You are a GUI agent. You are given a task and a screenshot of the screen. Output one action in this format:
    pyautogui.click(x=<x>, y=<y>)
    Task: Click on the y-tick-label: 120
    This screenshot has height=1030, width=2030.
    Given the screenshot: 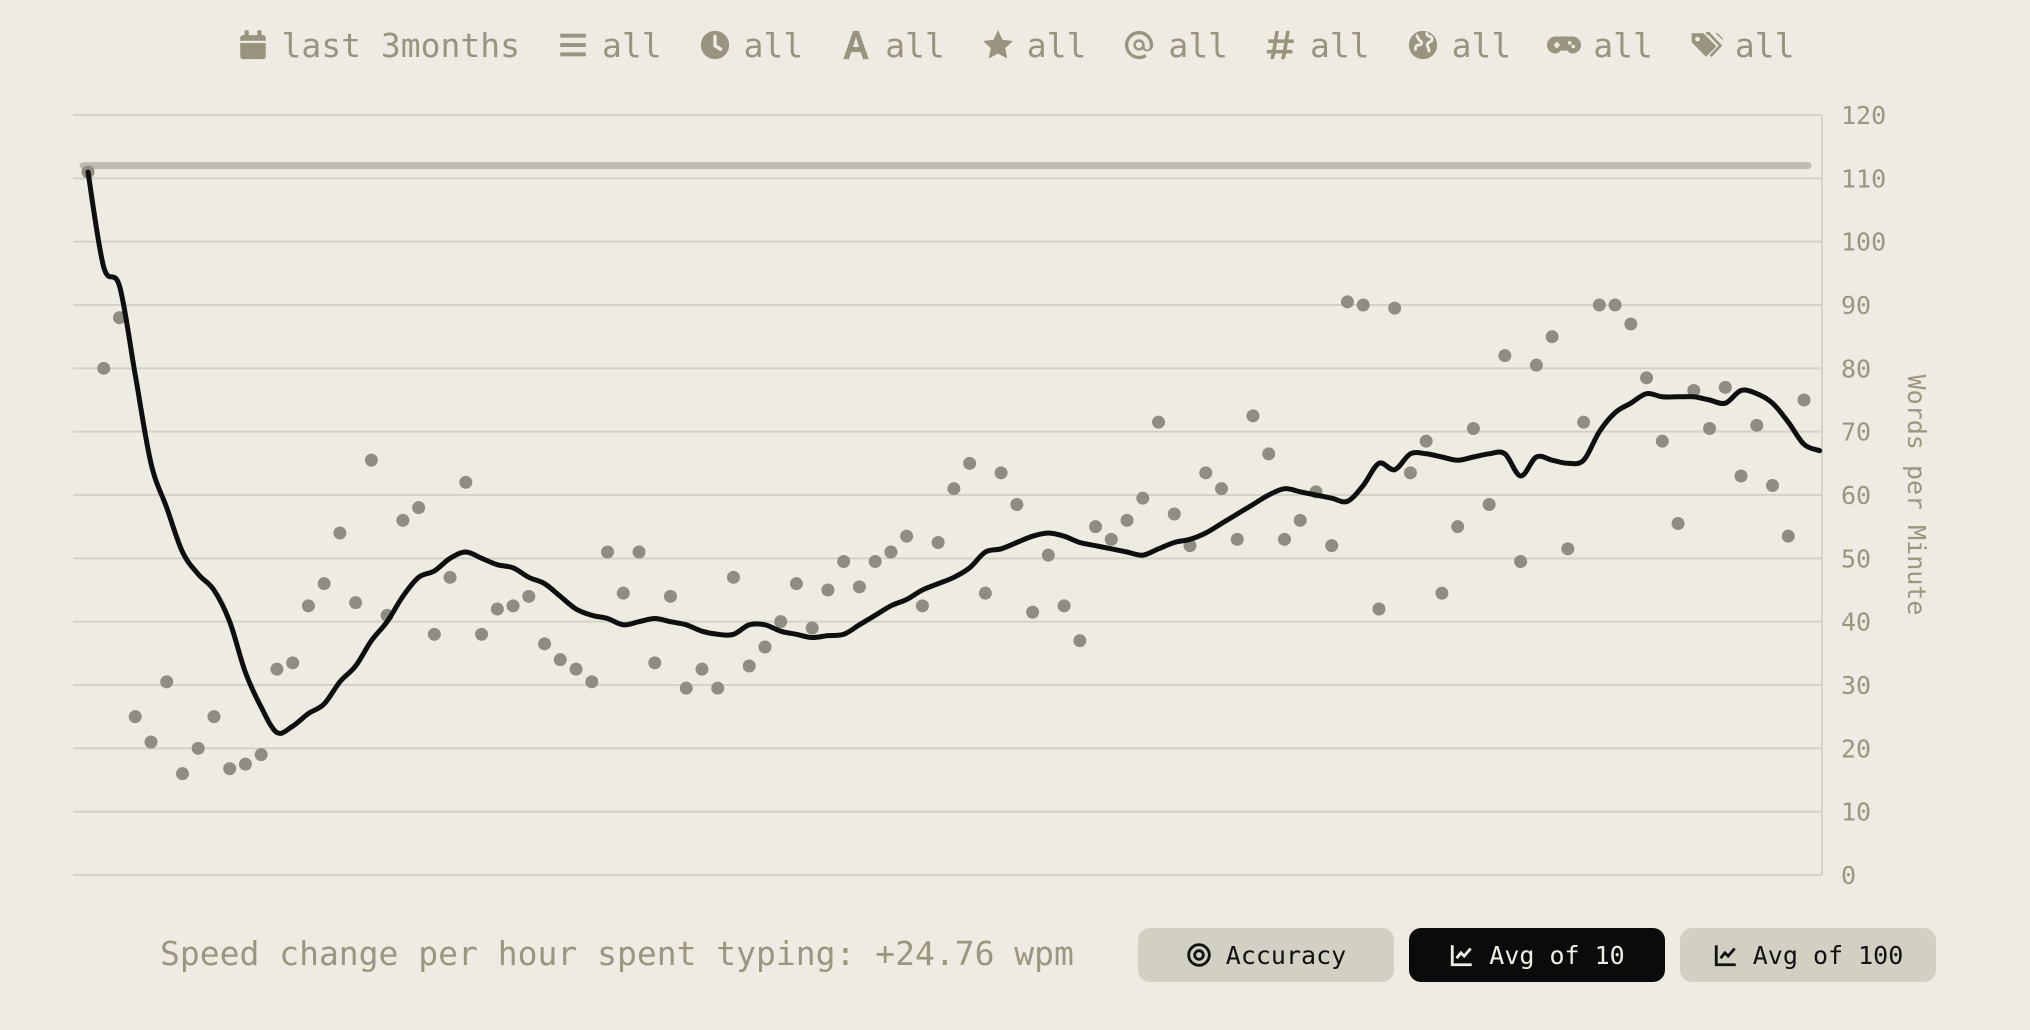 What is the action you would take?
    pyautogui.click(x=1863, y=115)
    